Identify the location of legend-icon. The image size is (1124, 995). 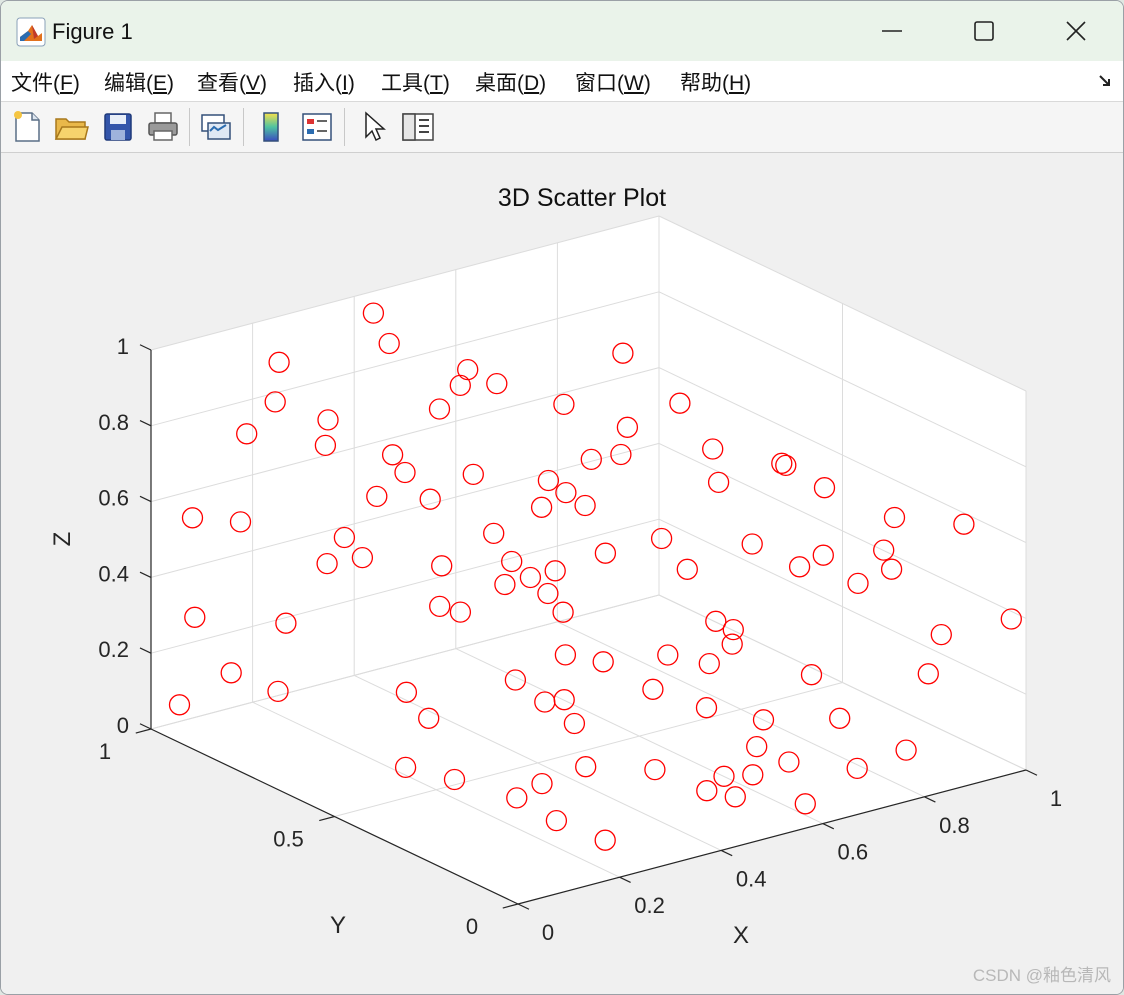
(317, 127).